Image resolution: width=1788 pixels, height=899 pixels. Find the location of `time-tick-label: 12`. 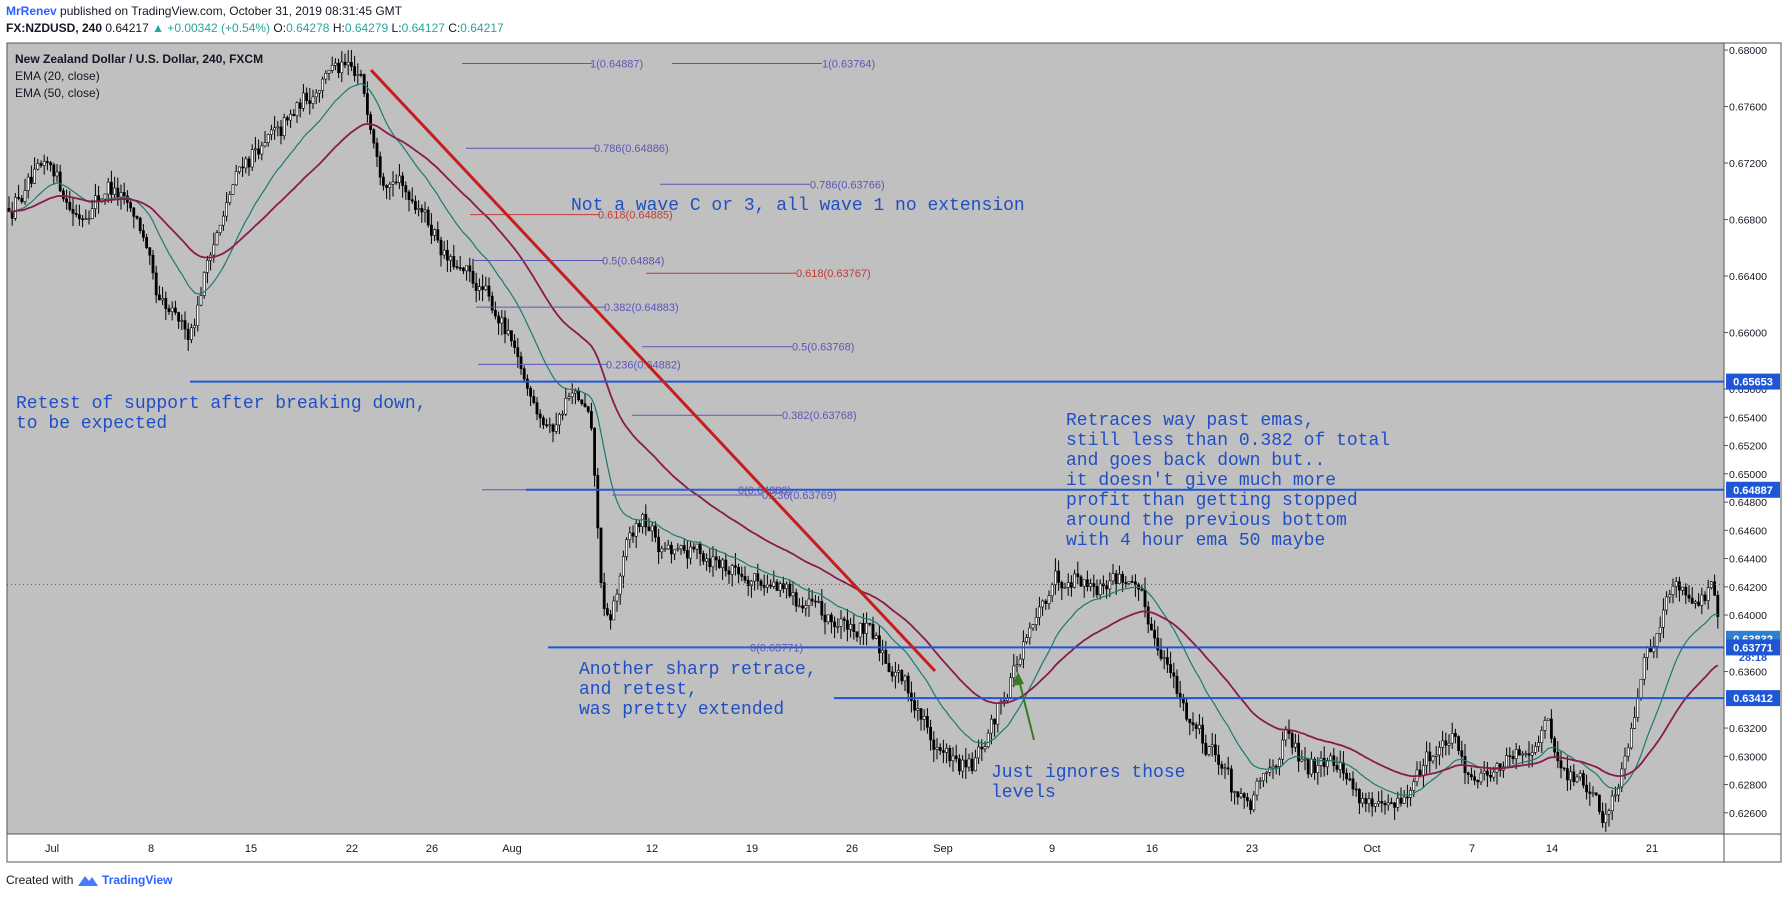

time-tick-label: 12 is located at coordinates (652, 849).